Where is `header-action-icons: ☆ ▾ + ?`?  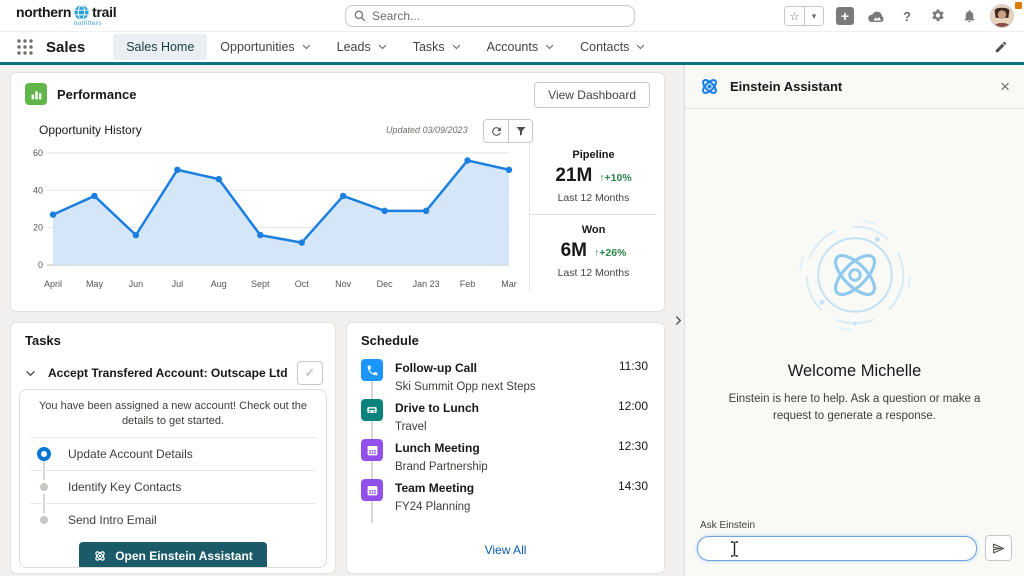
header-action-icons: ☆ ▾ + ? is located at coordinates (899, 16).